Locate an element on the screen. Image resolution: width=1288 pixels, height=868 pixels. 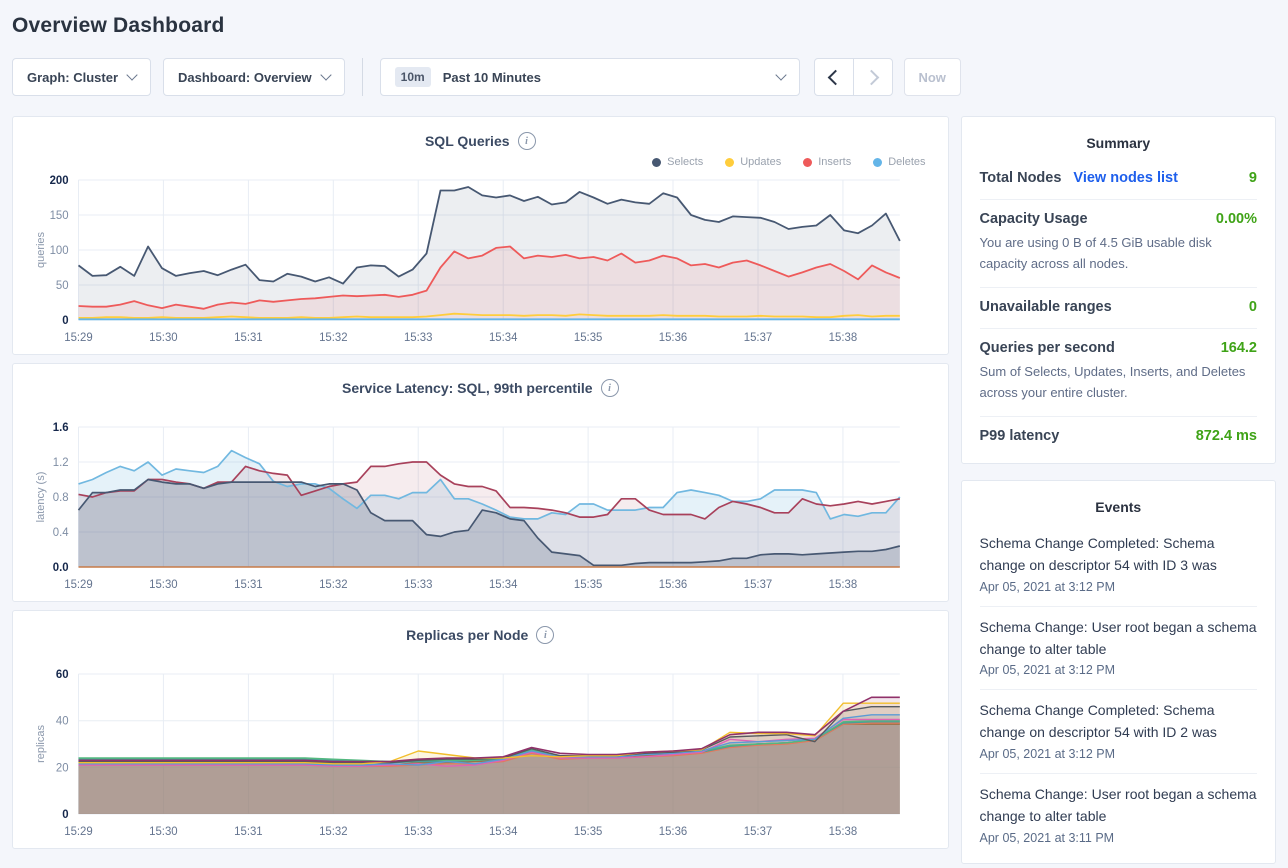
time-range-badge: 10m is located at coordinates (412, 77).